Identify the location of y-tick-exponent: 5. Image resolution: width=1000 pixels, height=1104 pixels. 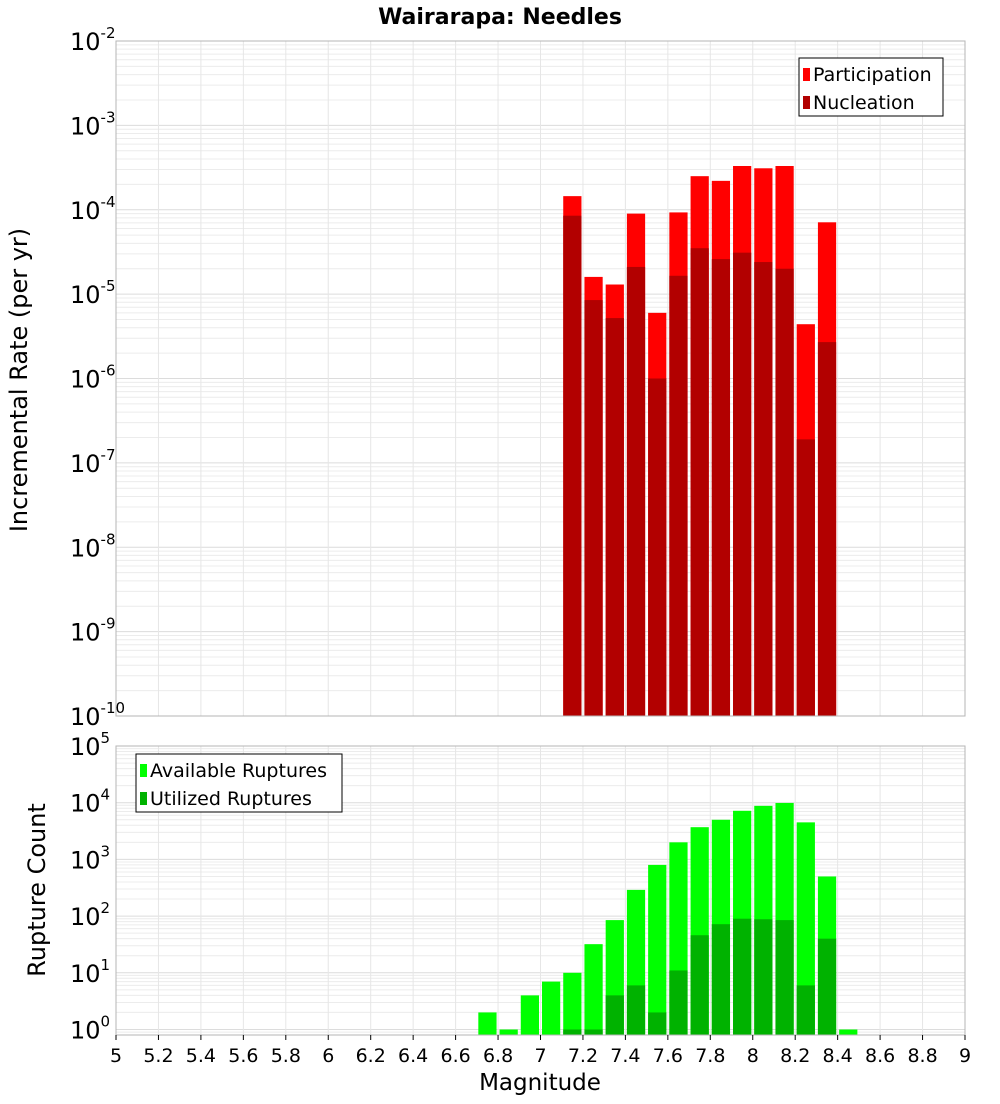
(106, 738).